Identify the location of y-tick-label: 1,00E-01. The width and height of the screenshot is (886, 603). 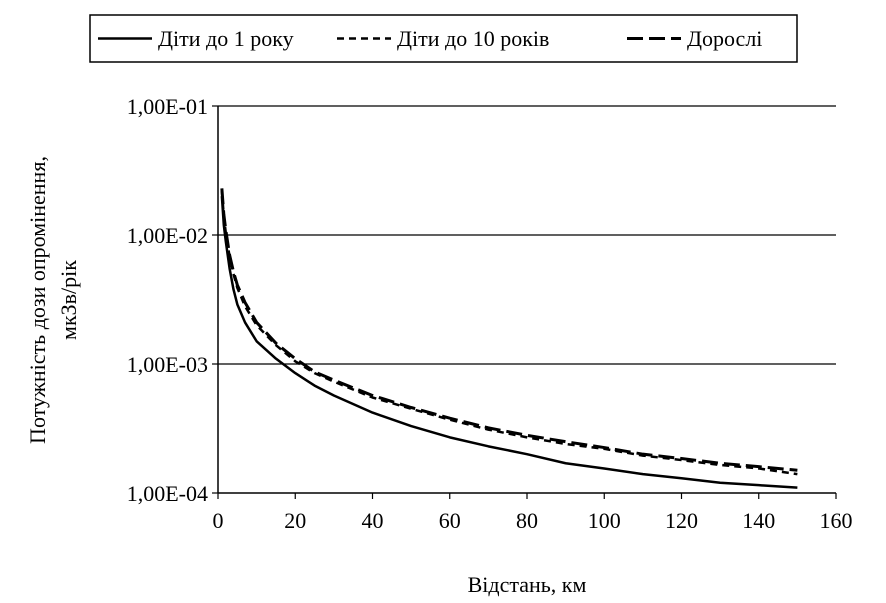
(167, 106).